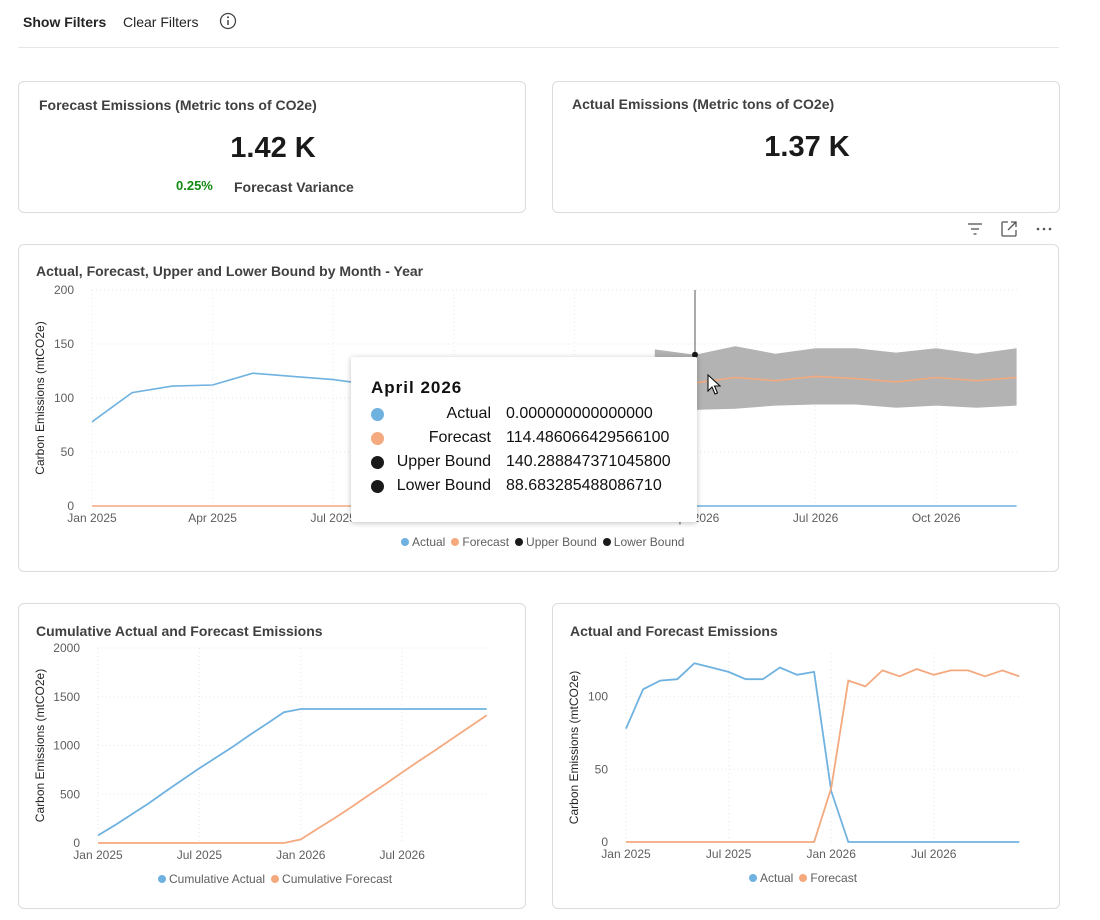 The height and width of the screenshot is (920, 1100). I want to click on more-options-icon, so click(1044, 229).